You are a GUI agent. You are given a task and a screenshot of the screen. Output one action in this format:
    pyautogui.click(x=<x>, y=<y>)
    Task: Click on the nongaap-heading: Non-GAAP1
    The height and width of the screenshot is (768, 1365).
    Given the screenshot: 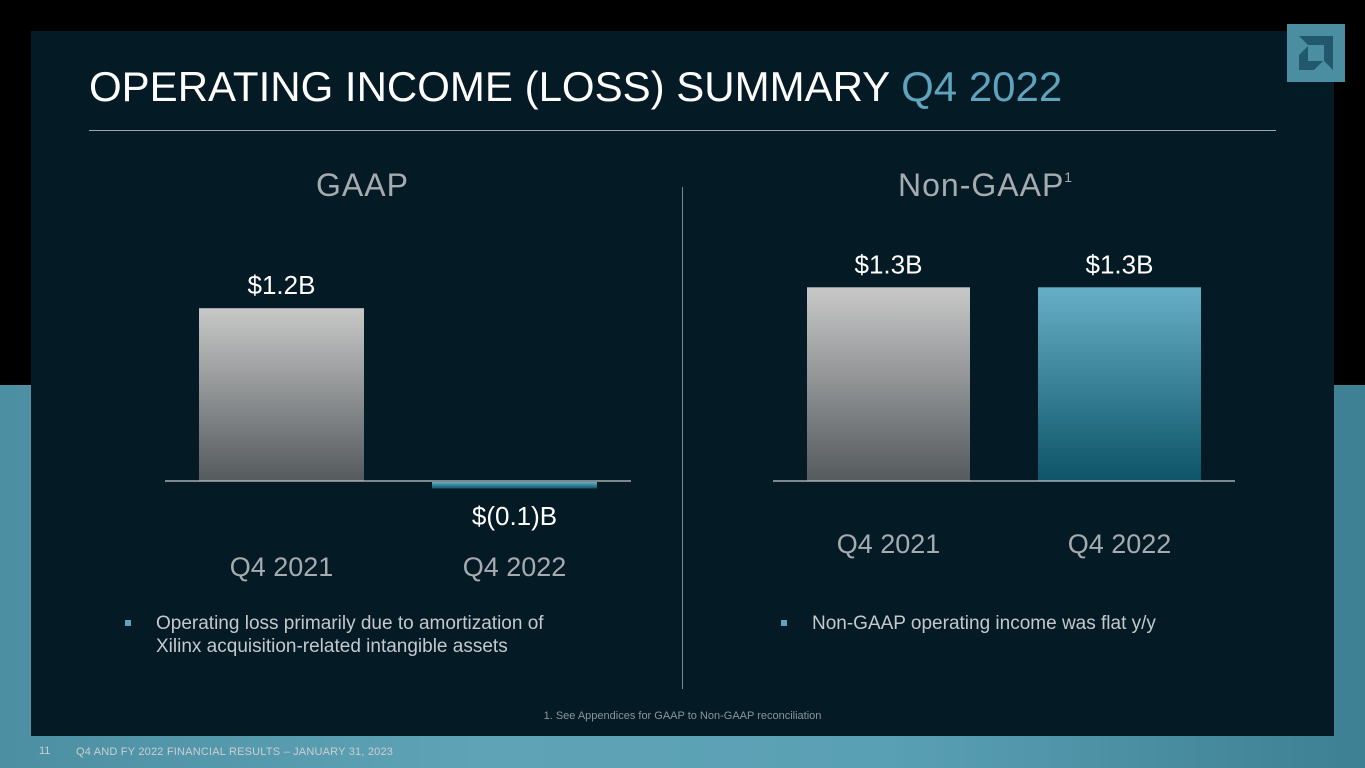 What is the action you would take?
    pyautogui.click(x=985, y=185)
    